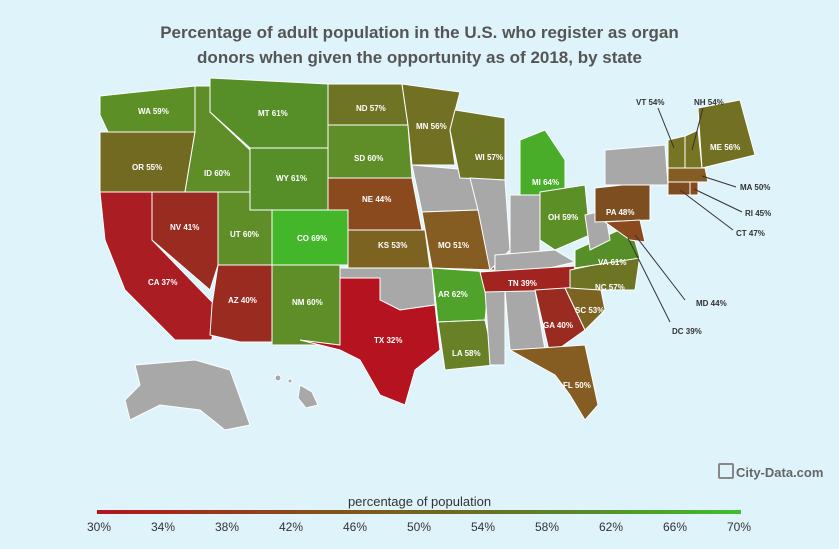  Describe the element at coordinates (688, 175) in the screenshot. I see `state-ma` at that location.